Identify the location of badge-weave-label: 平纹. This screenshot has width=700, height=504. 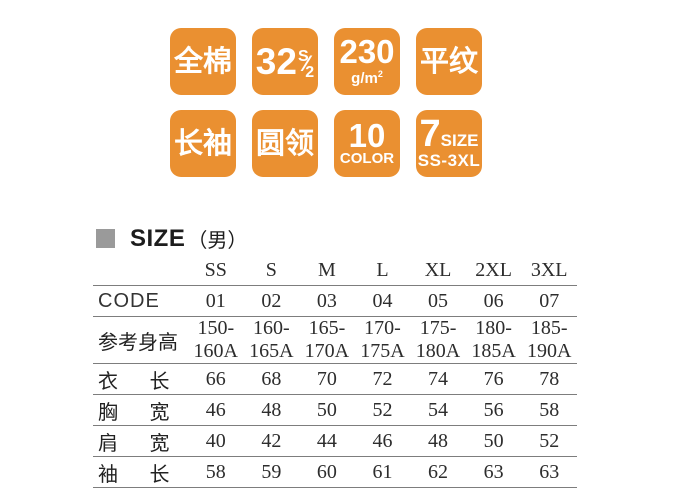
(448, 61).